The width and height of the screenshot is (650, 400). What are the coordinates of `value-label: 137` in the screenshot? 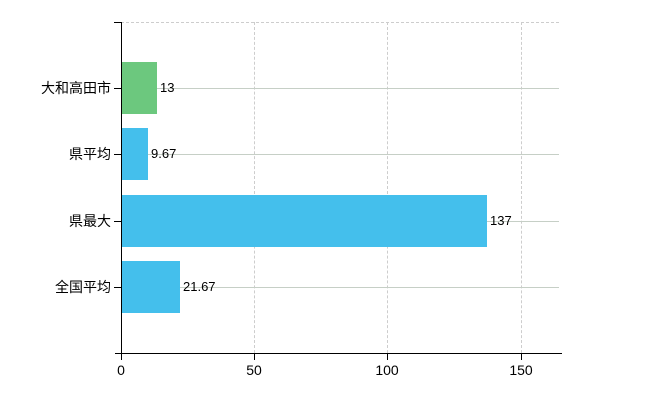 It's located at (501, 220).